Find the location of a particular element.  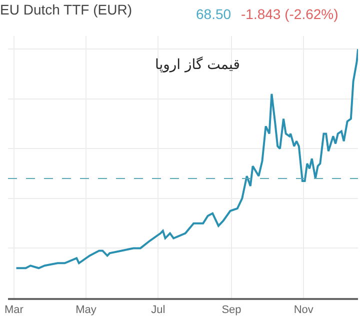

chart-title: EU Dutch TTF (EUR) is located at coordinates (66, 10).